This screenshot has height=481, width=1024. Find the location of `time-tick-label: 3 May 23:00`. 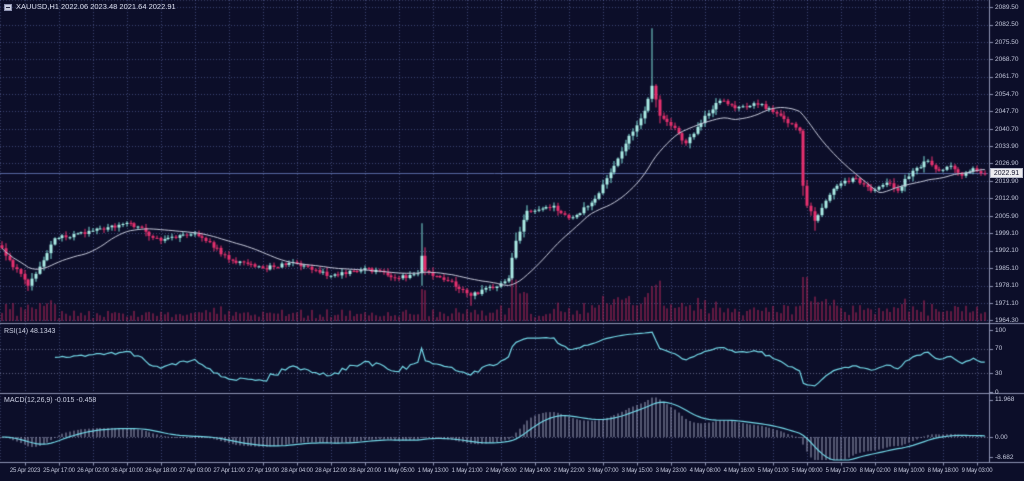

time-tick-label: 3 May 23:00 is located at coordinates (671, 471).